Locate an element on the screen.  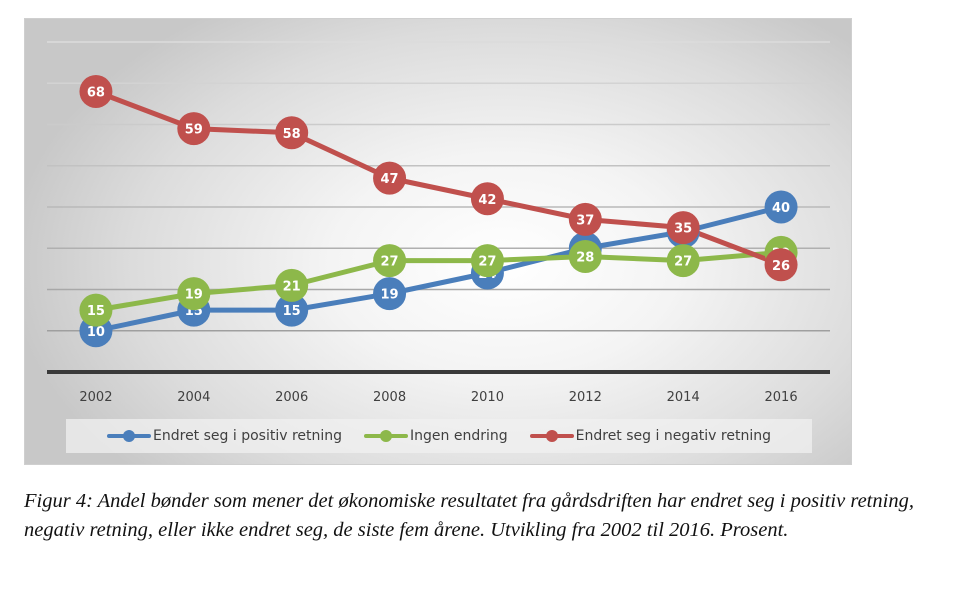
data-label: 35 is located at coordinates (683, 229).